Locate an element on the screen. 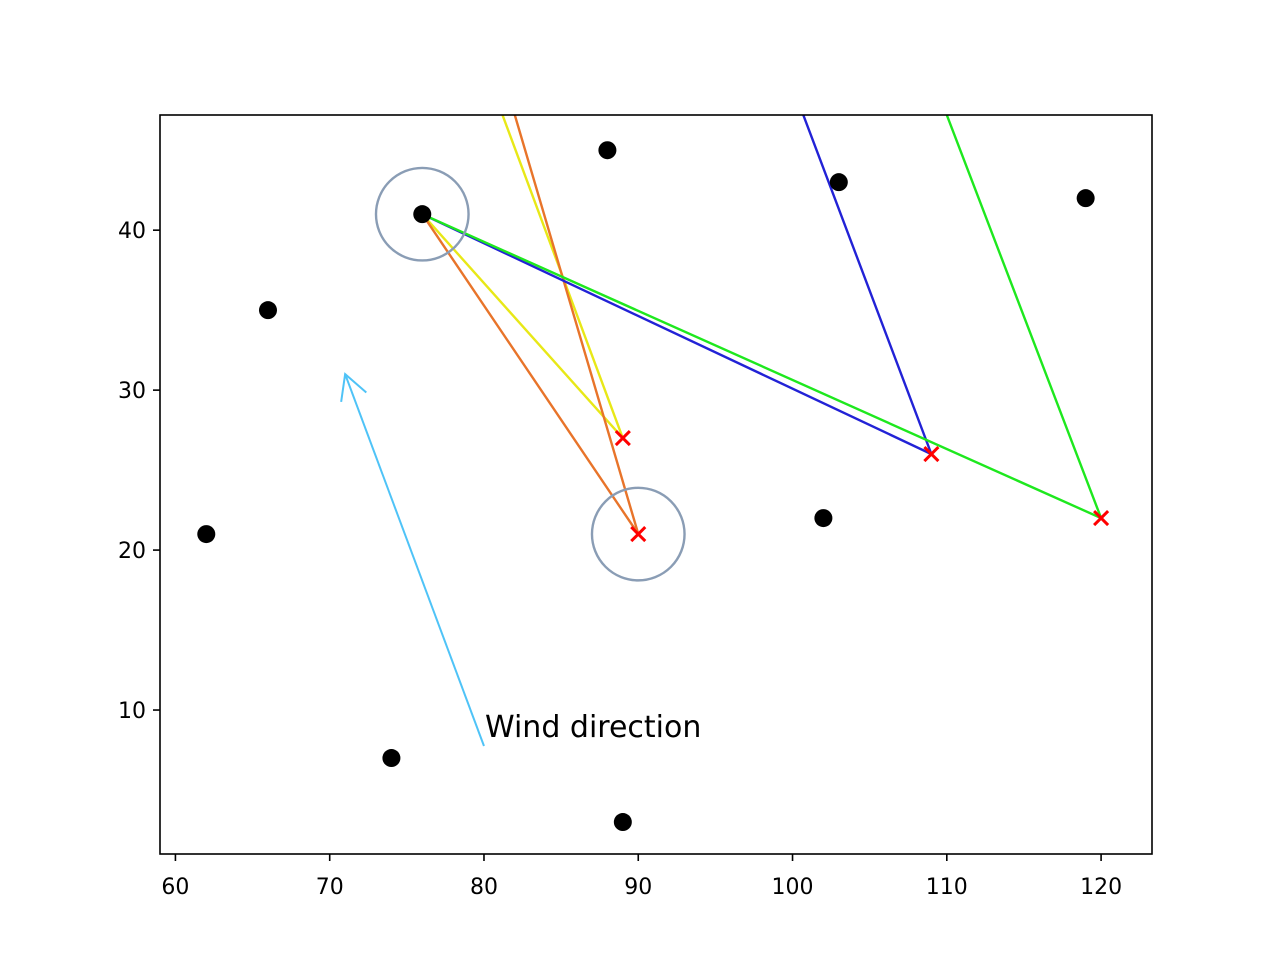 Image resolution: width=1280 pixels, height=960 pixels. x-tick-label-6: 120 is located at coordinates (1101, 887).